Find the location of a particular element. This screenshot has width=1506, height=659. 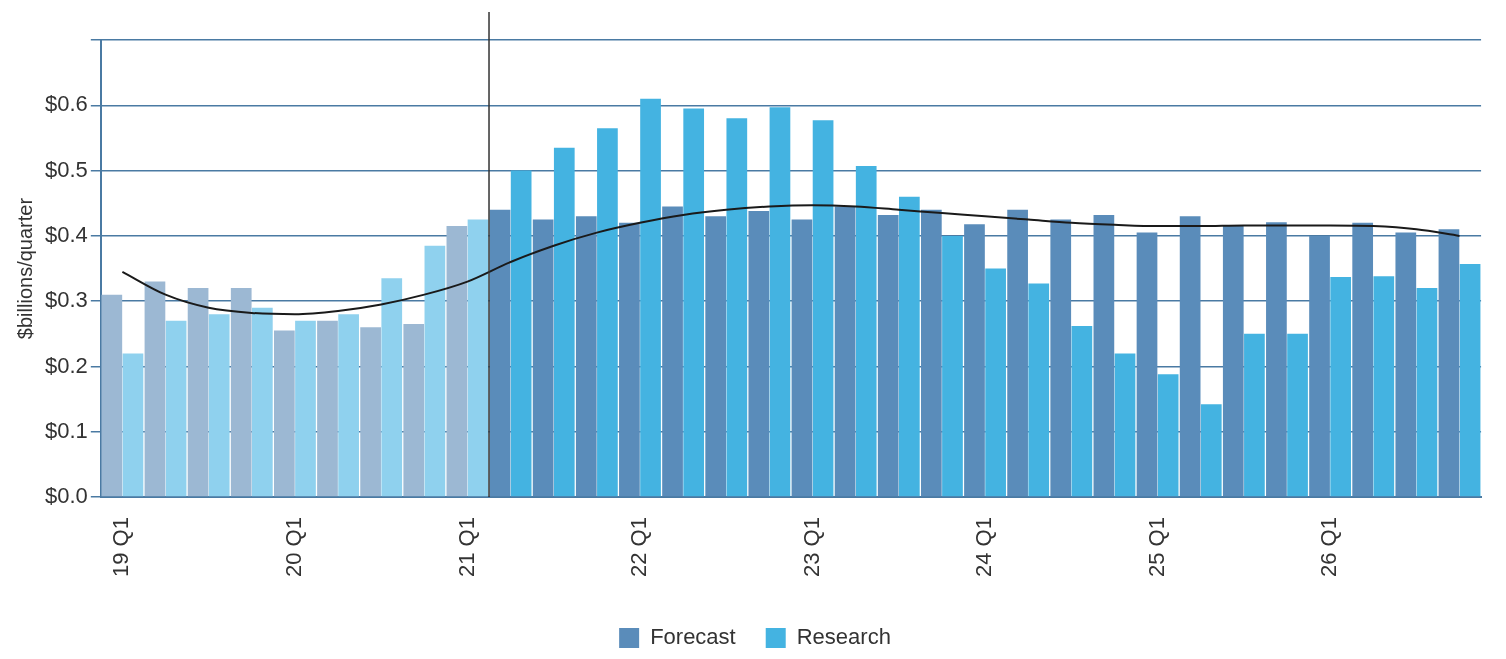

y-tick-label: $0.0 is located at coordinates (66, 496).